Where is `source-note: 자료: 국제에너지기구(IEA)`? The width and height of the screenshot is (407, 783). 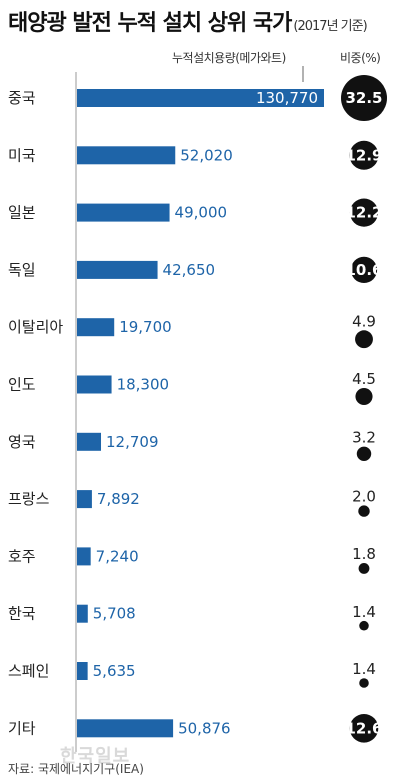 source-note: 자료: 국제에너지기구(IEA) is located at coordinates (76, 769).